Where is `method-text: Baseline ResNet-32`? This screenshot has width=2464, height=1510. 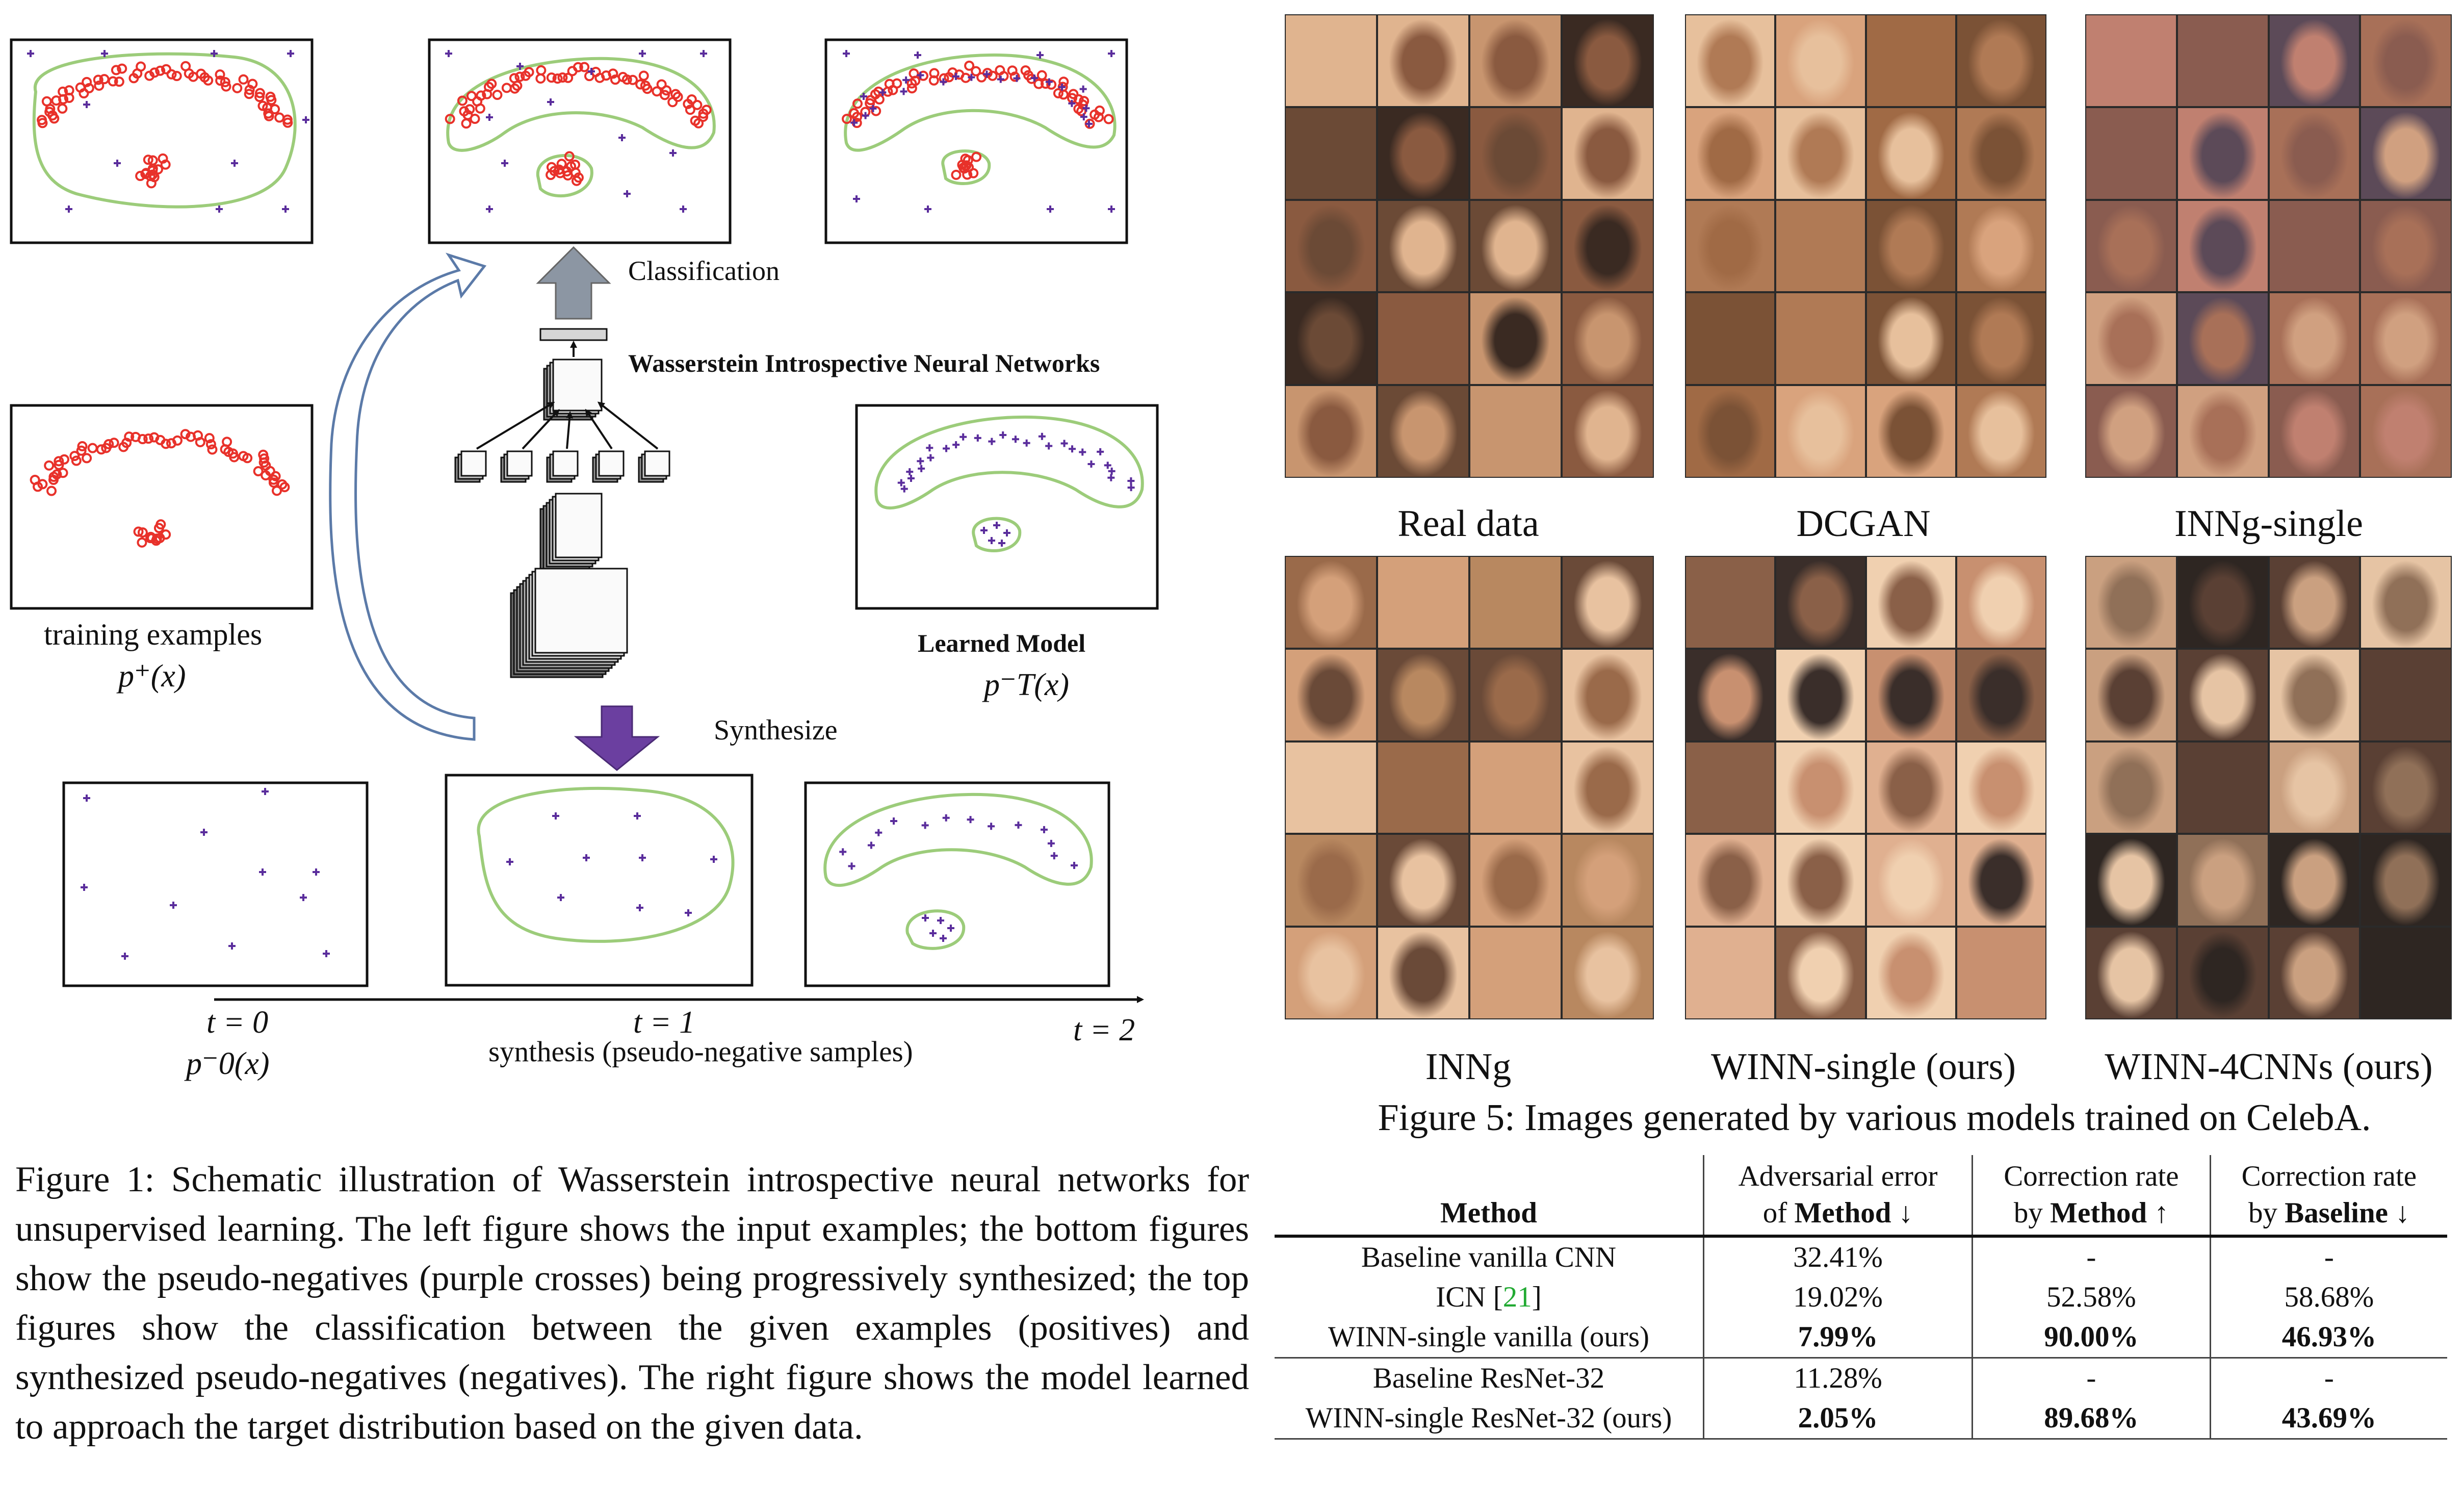
method-text: Baseline ResNet-32 is located at coordinates (1488, 1378).